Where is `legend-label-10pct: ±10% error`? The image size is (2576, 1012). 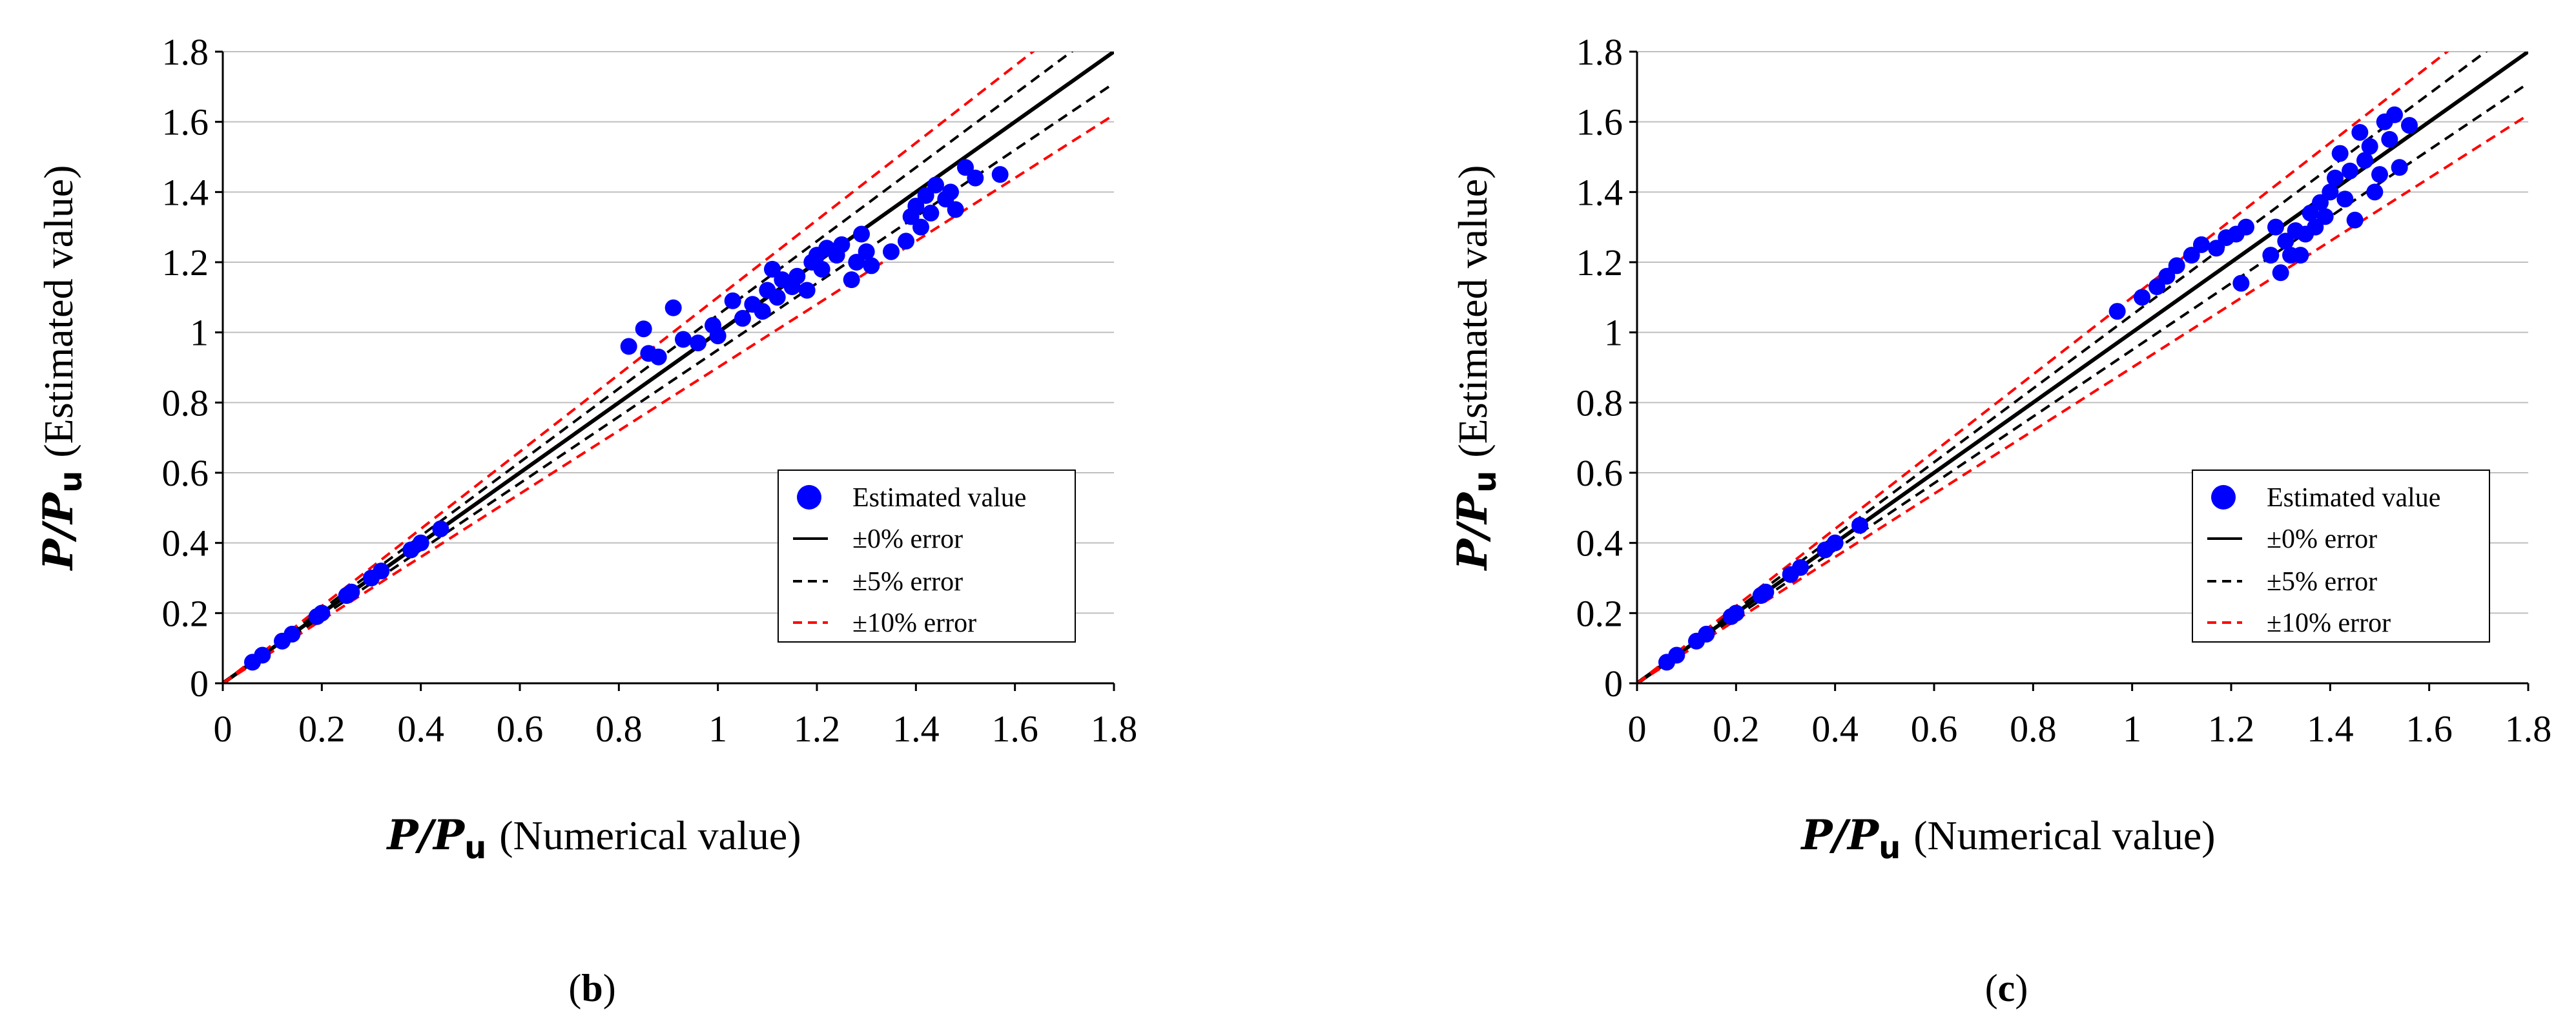 legend-label-10pct: ±10% error is located at coordinates (2329, 623).